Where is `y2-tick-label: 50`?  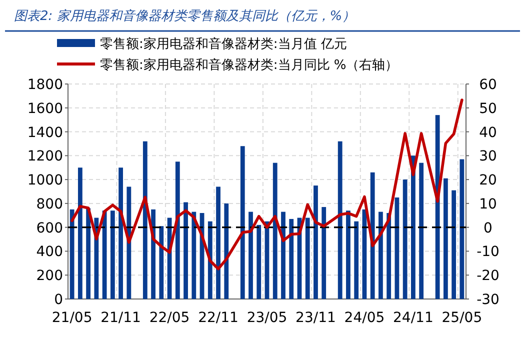 y2-tick-label: 50 is located at coordinates (488, 108).